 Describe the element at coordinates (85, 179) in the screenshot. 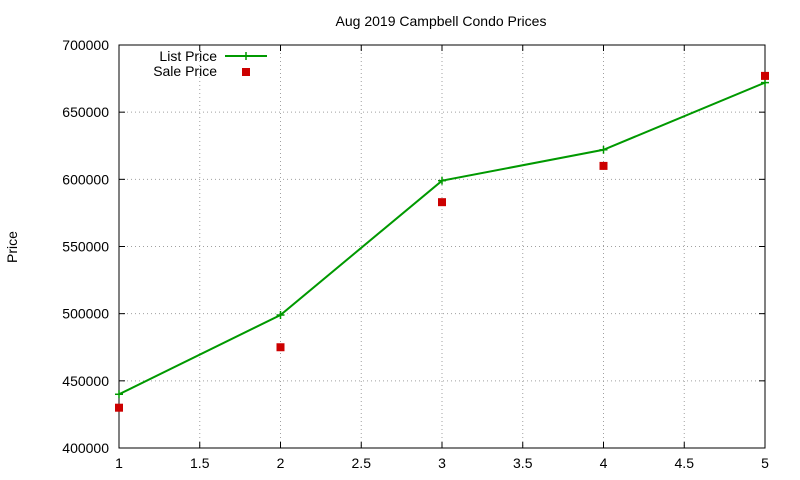

I see `y-tick-label: 600000` at that location.